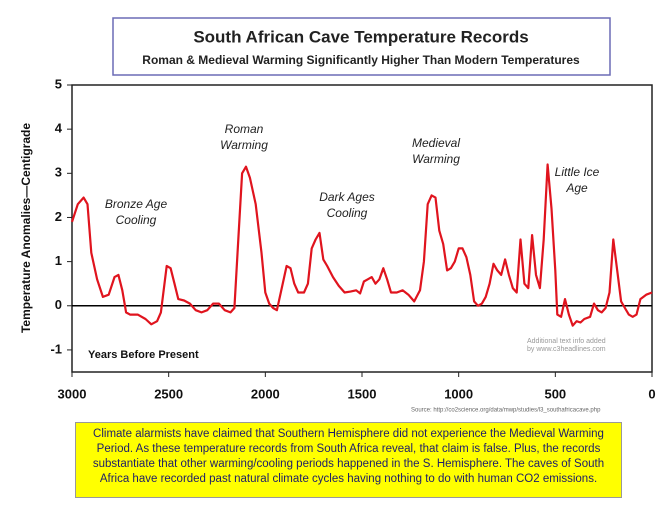 This screenshot has width=664, height=507. I want to click on x-tick-label: 0, so click(651, 393).